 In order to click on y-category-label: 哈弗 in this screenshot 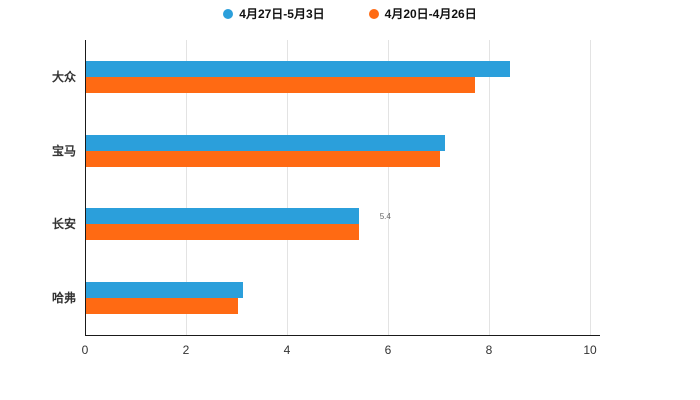, I will do `click(63, 298)`.